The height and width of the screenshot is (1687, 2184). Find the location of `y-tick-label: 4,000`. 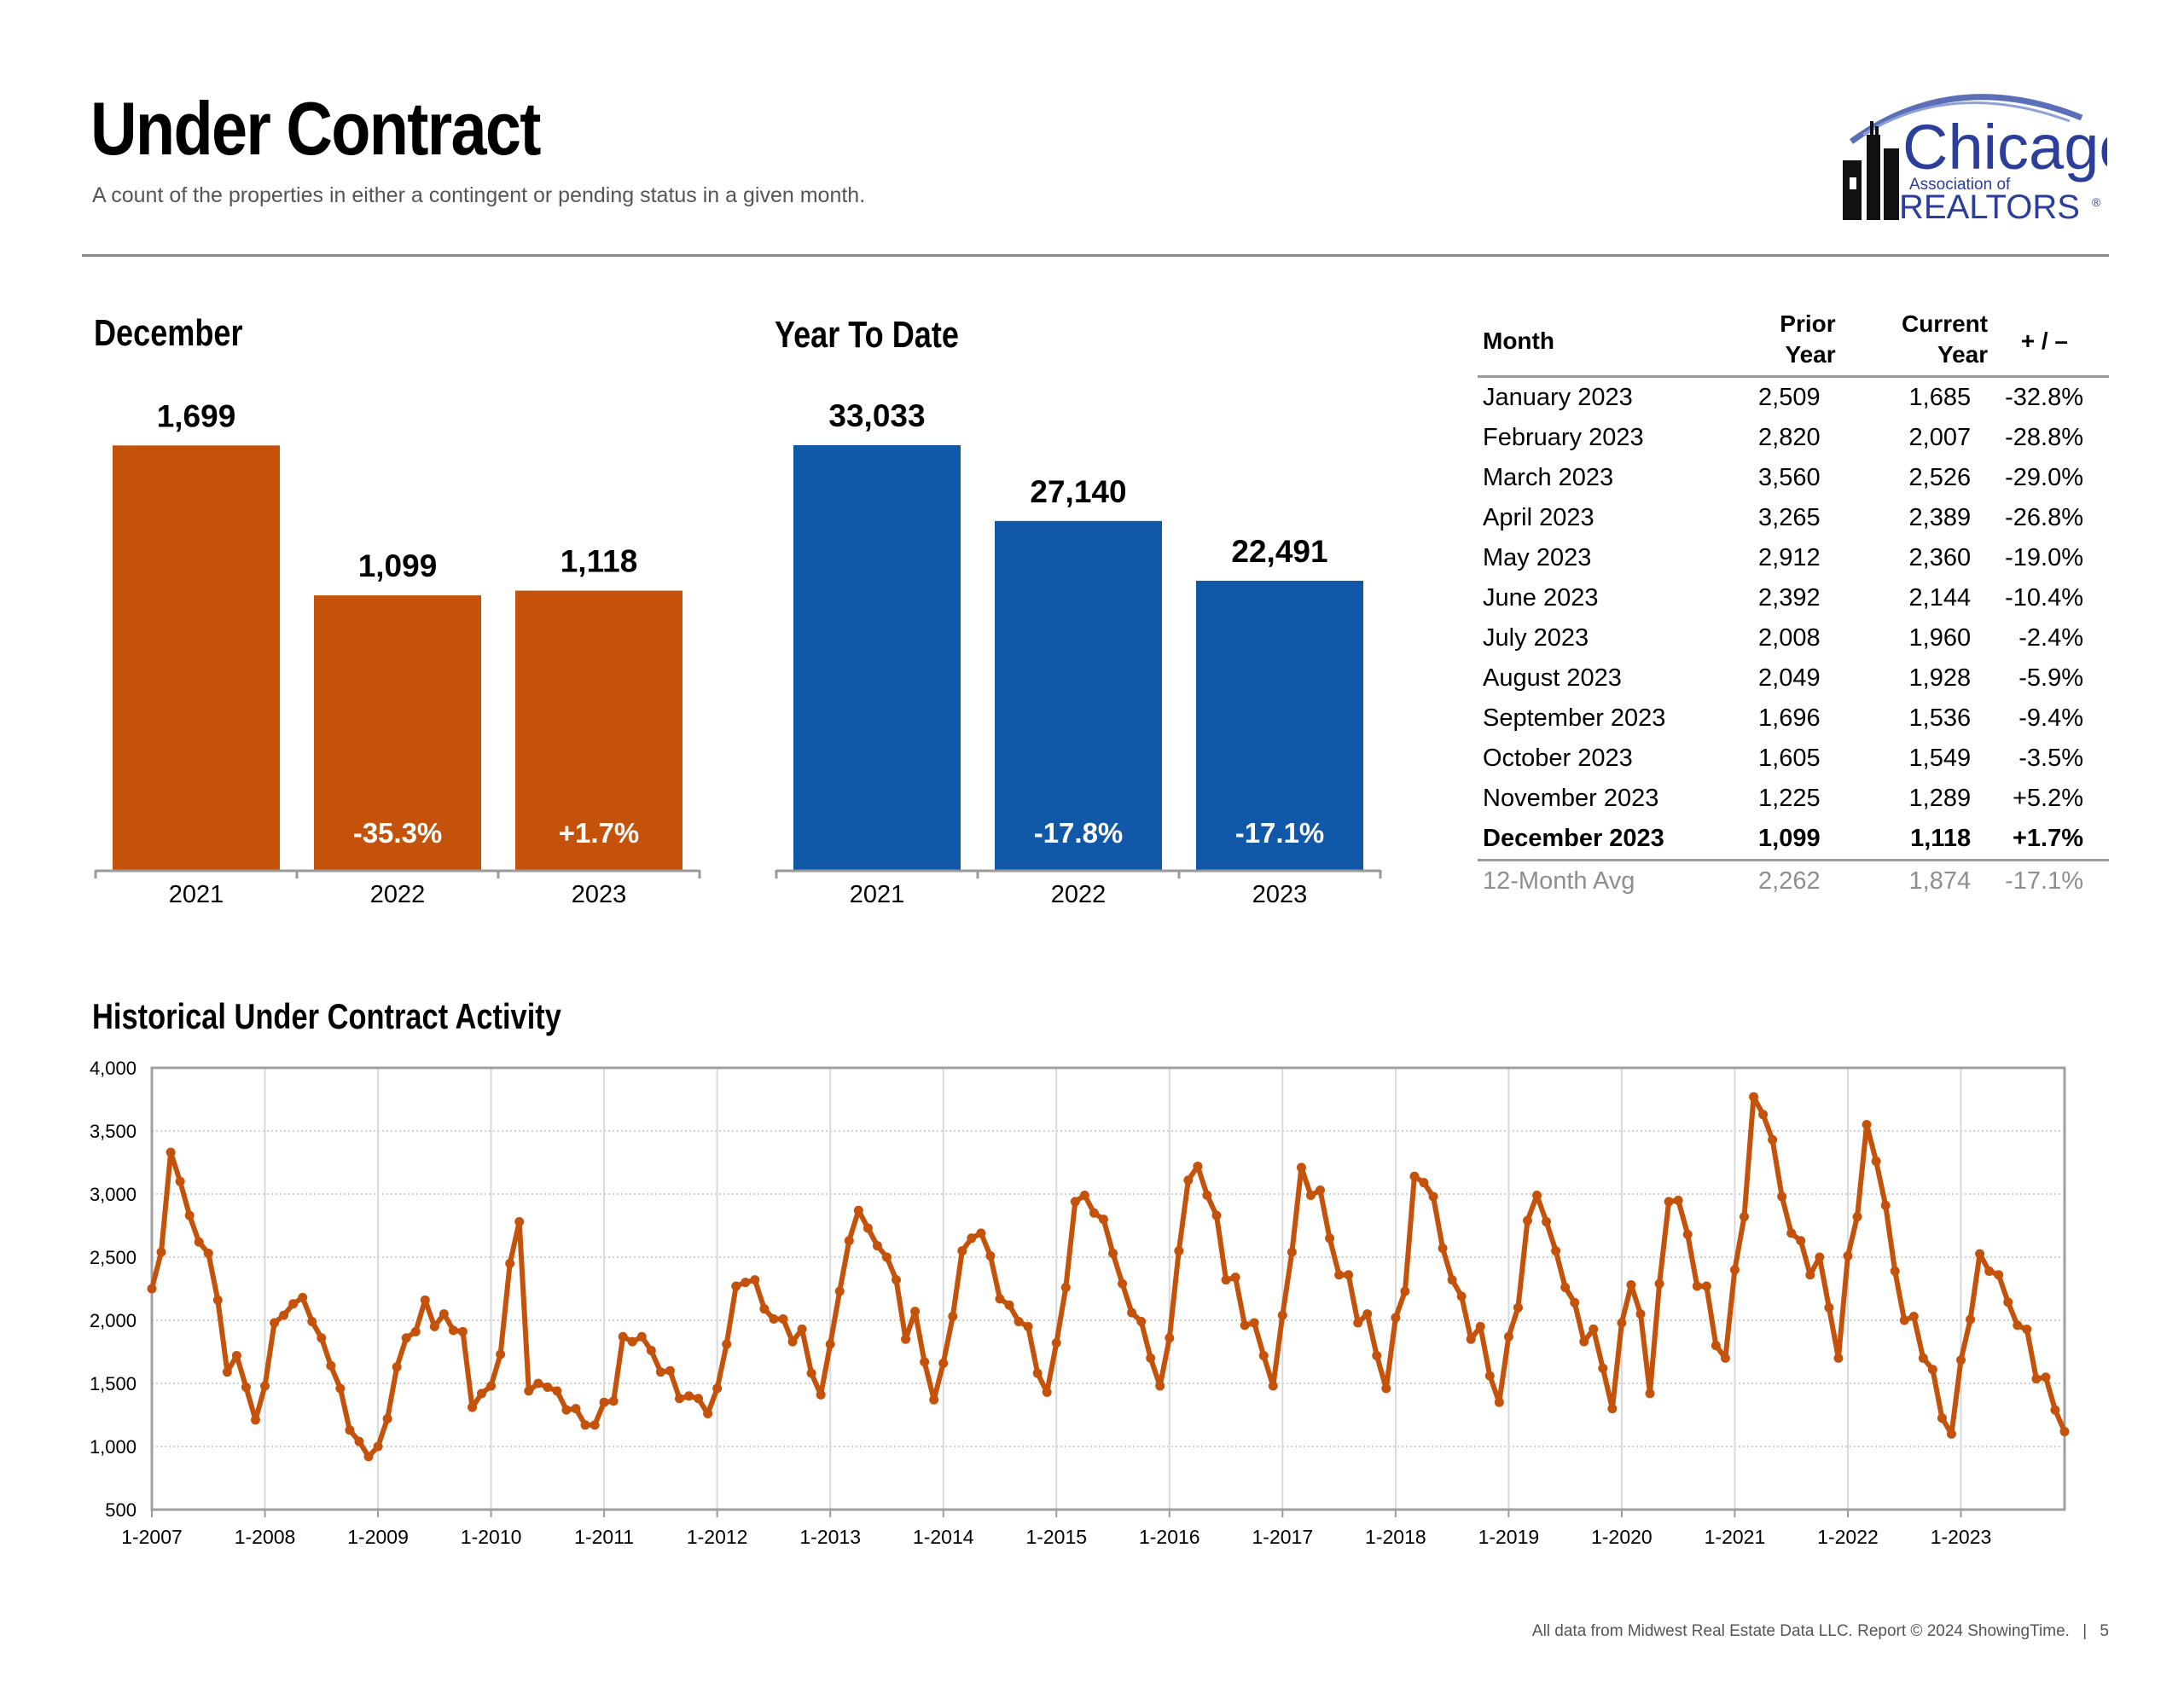

y-tick-label: 4,000 is located at coordinates (113, 1068).